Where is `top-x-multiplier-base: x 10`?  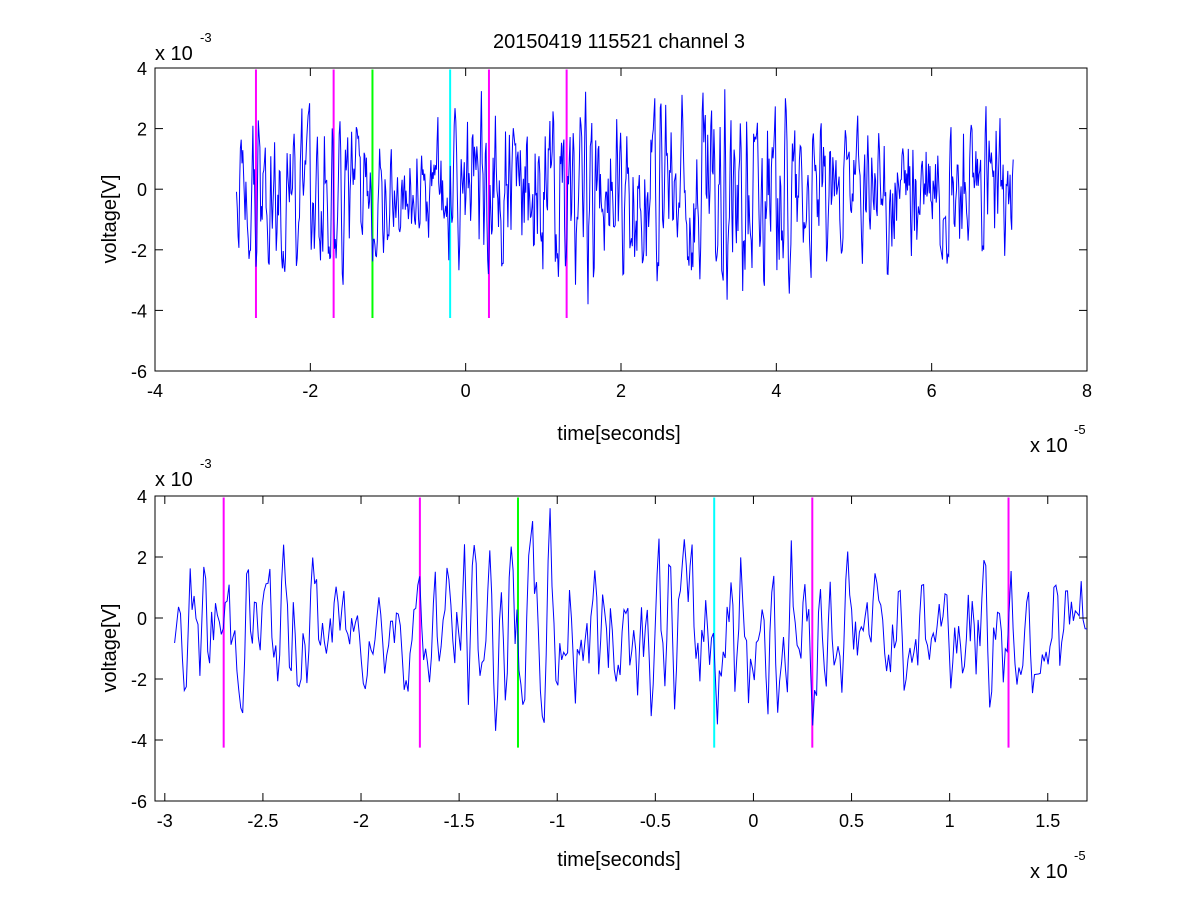 top-x-multiplier-base: x 10 is located at coordinates (1049, 446).